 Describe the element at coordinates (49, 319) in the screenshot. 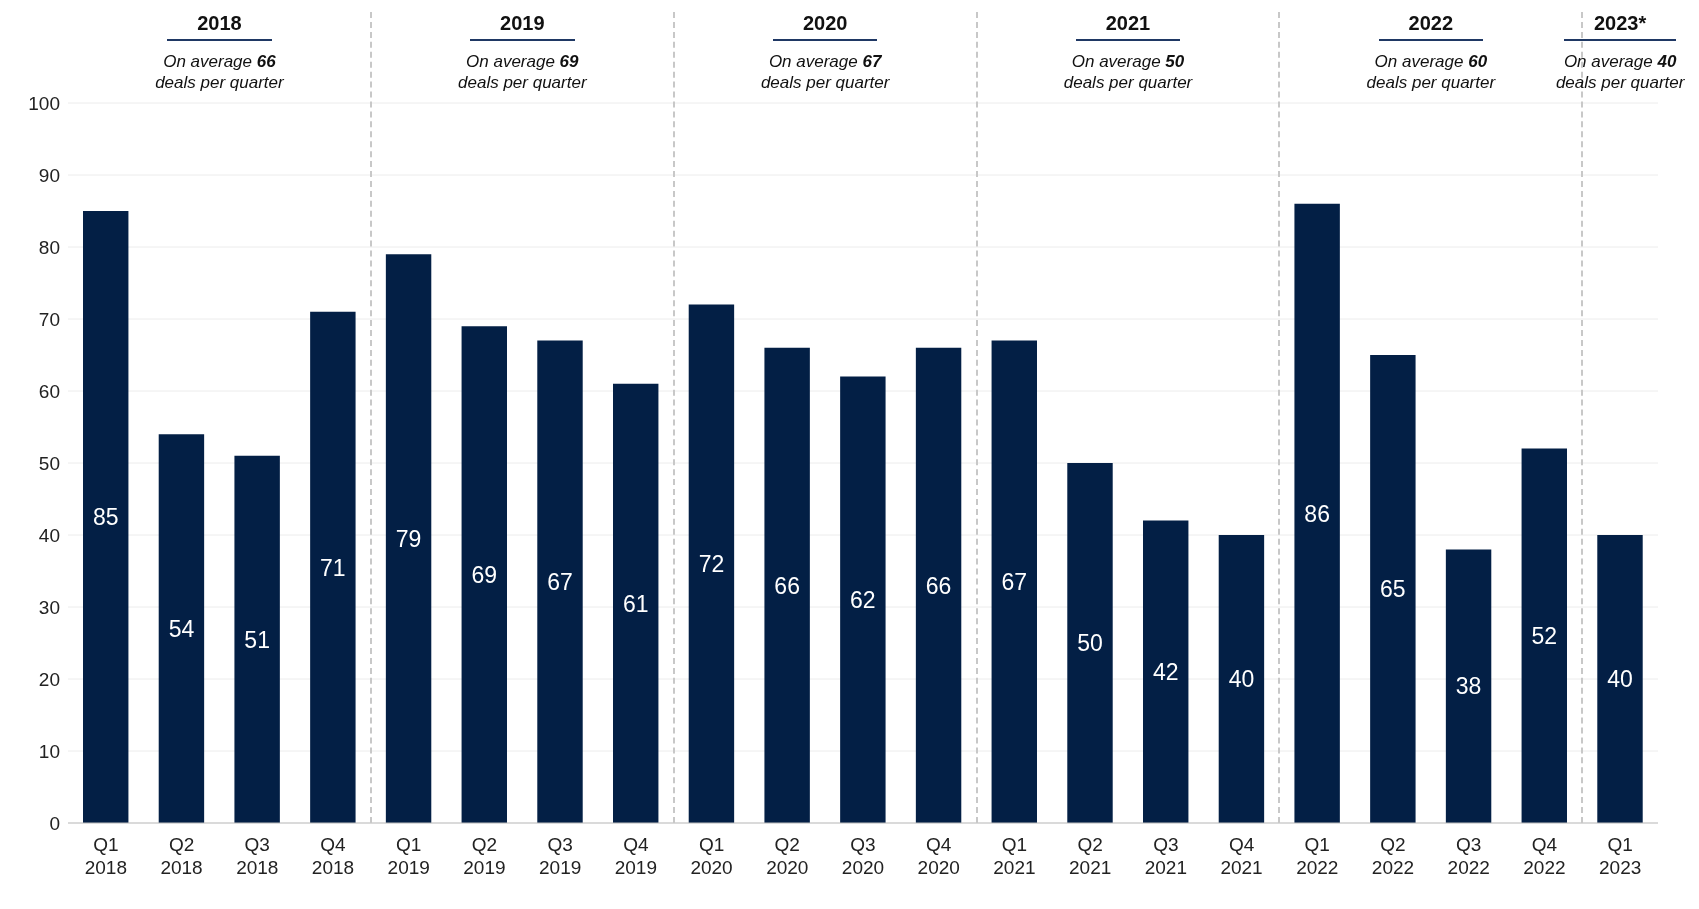

I see `y-tick-label: 70` at that location.